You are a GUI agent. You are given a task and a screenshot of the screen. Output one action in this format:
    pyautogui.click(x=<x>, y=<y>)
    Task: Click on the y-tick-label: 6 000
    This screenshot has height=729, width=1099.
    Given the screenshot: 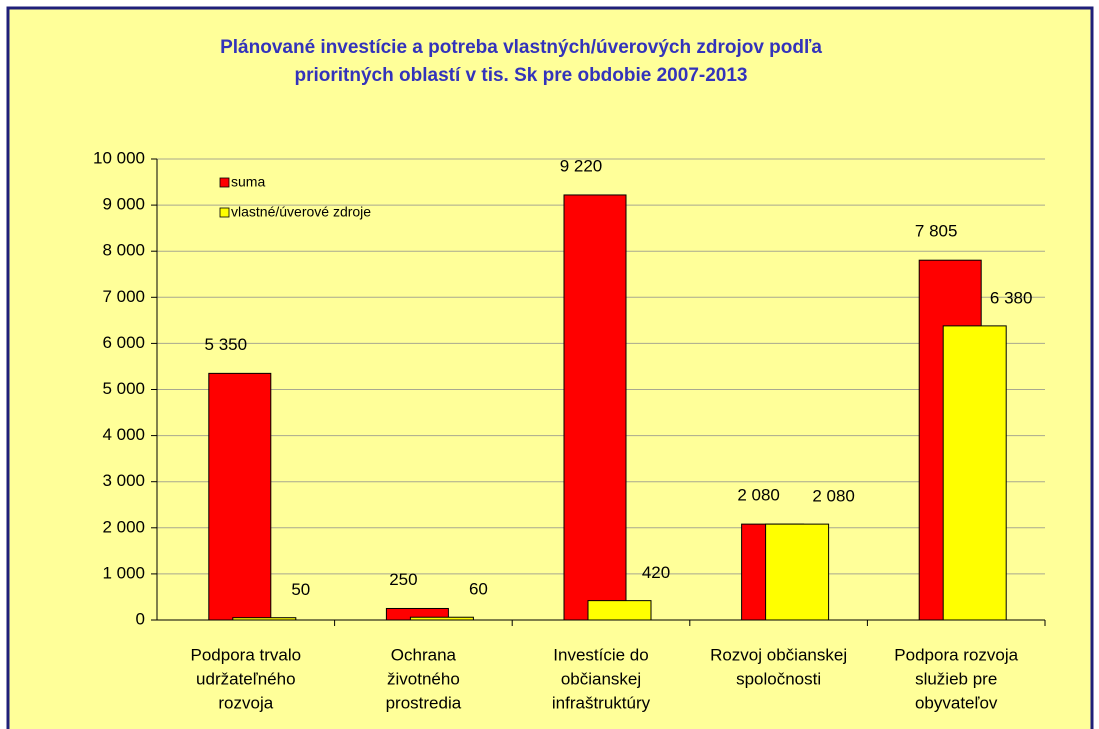 What is the action you would take?
    pyautogui.click(x=123, y=342)
    